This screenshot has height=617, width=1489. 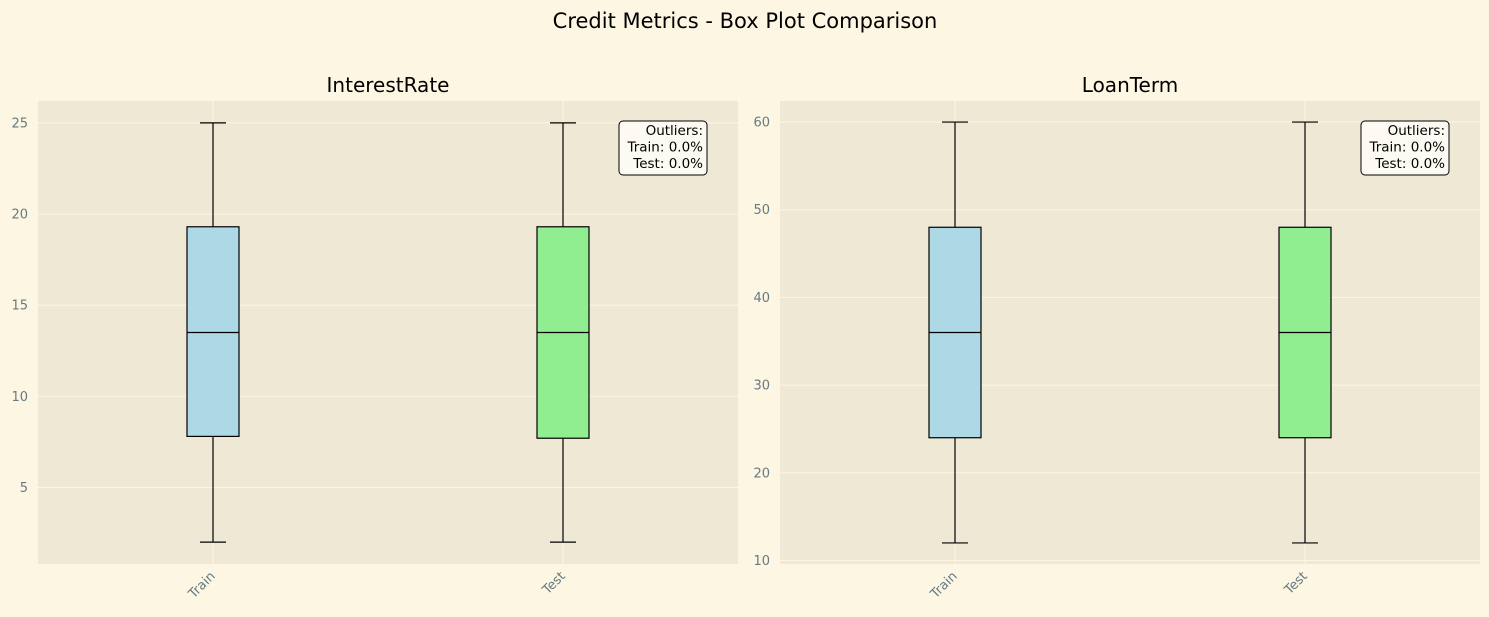 I want to click on y-tick-label: 50, so click(x=761, y=210).